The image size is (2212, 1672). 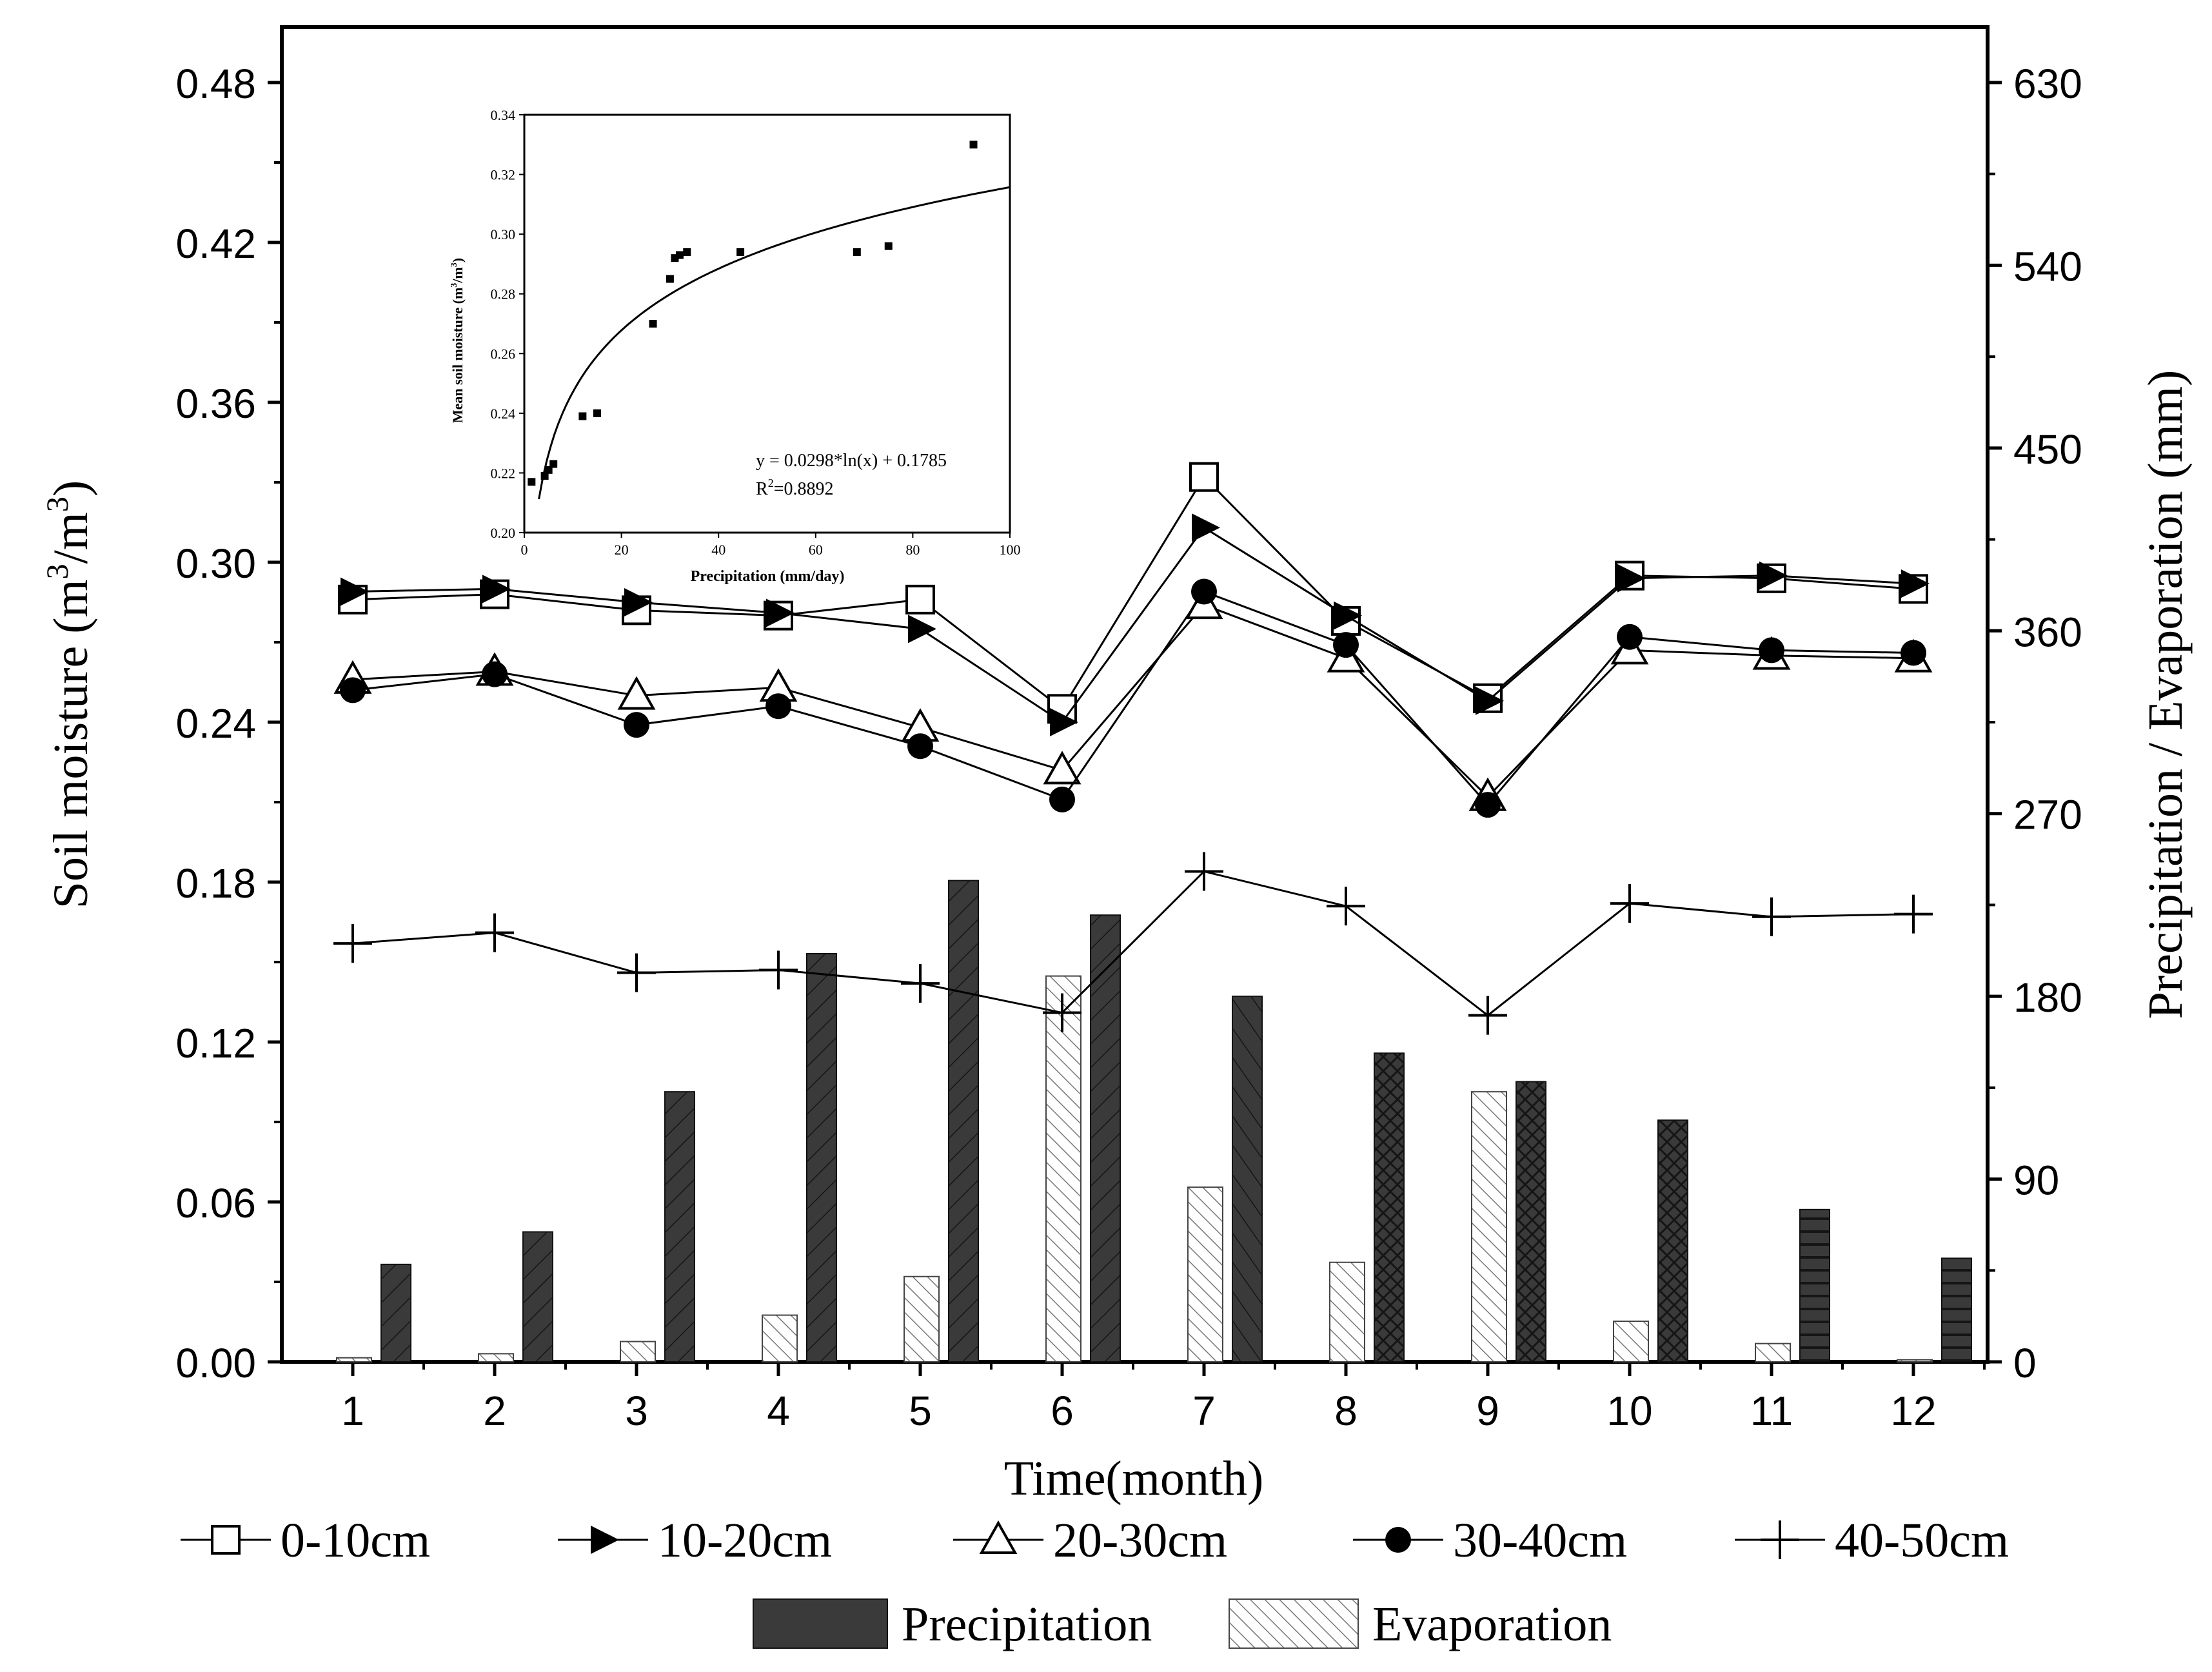 What do you see at coordinates (2165, 694) in the screenshot?
I see `y-axis-right-label: Precipitation / Evaporation (mm)` at bounding box center [2165, 694].